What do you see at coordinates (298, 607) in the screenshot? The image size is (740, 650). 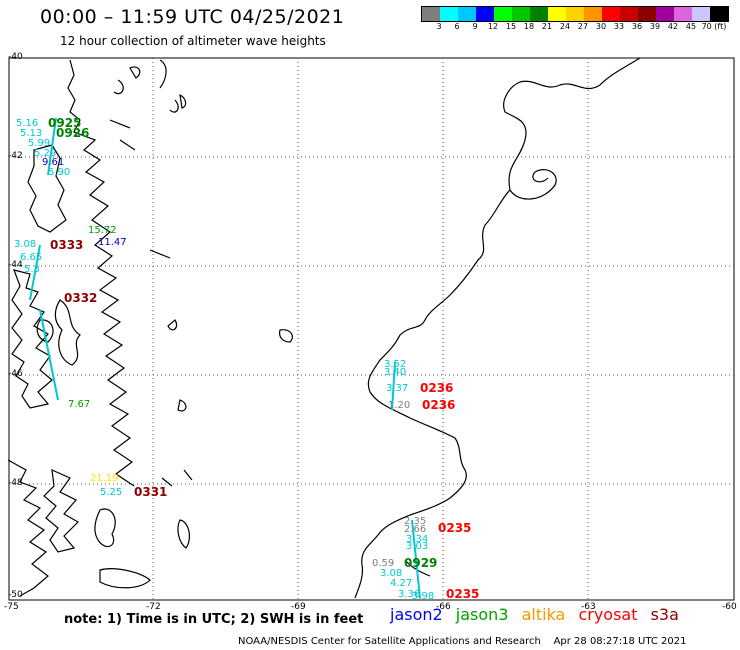 I see `x-tick-label: -69` at bounding box center [298, 607].